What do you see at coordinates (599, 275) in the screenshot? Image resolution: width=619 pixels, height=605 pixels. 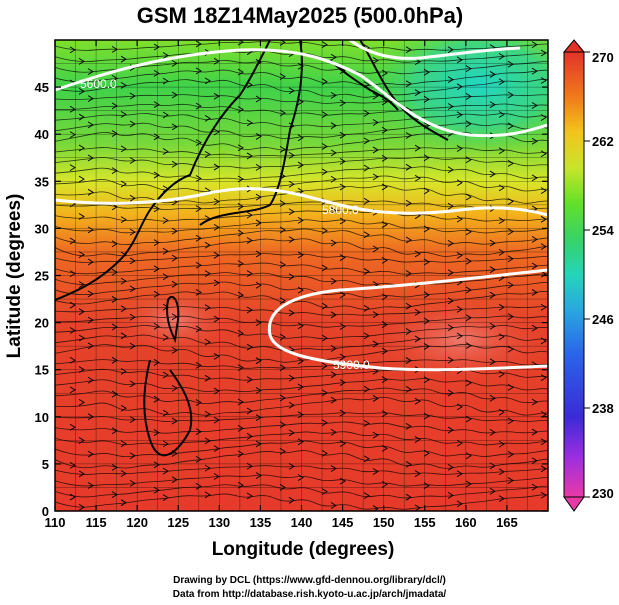 I see `colorbar-ticks: 230 238 246 254 262 270` at bounding box center [599, 275].